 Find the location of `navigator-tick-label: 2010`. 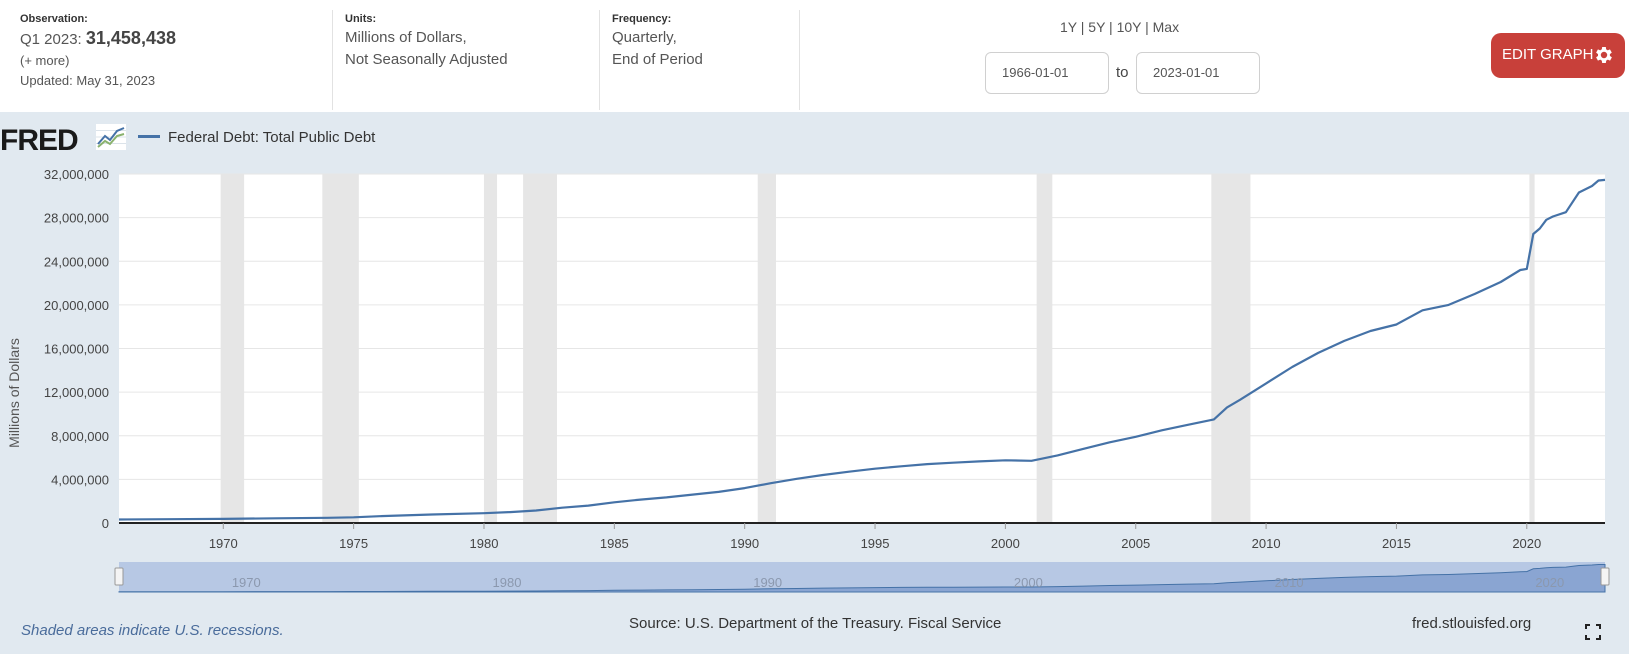

navigator-tick-label: 2010 is located at coordinates (1289, 582).